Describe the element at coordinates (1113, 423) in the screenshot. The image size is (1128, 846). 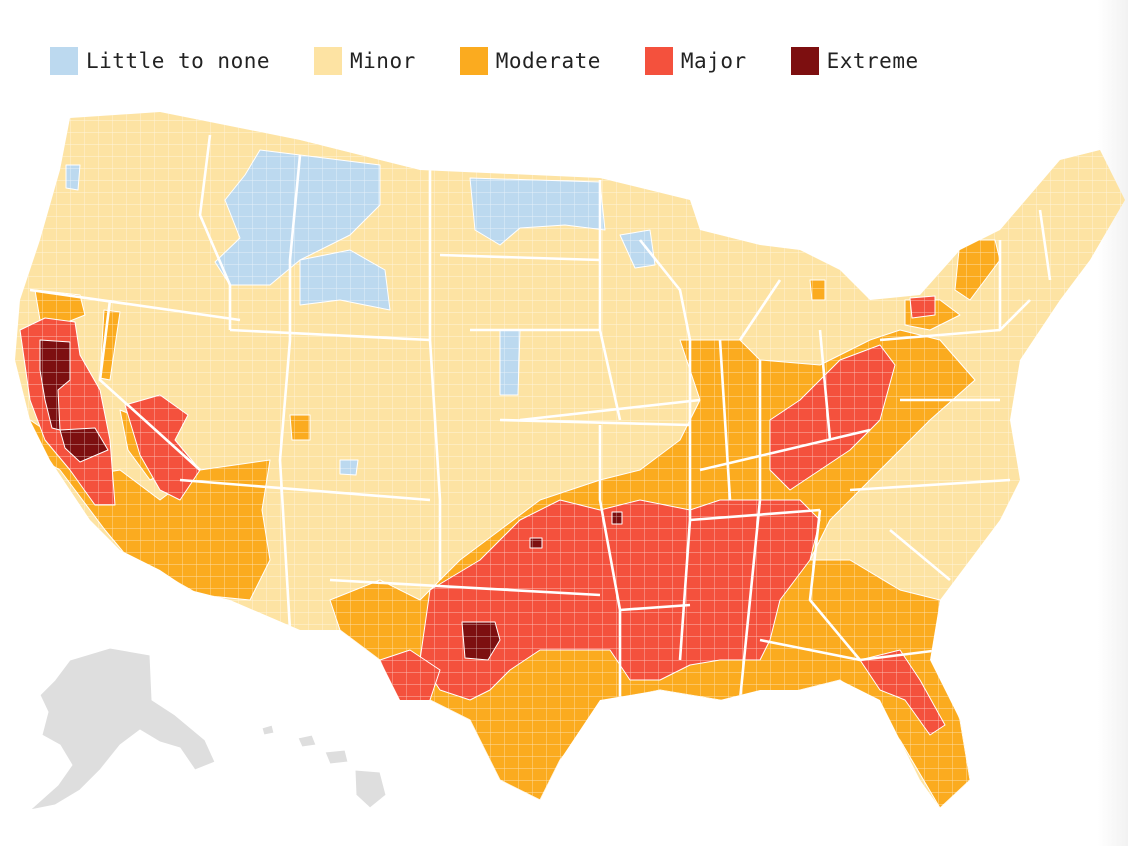
I see `page-edge-shadow` at that location.